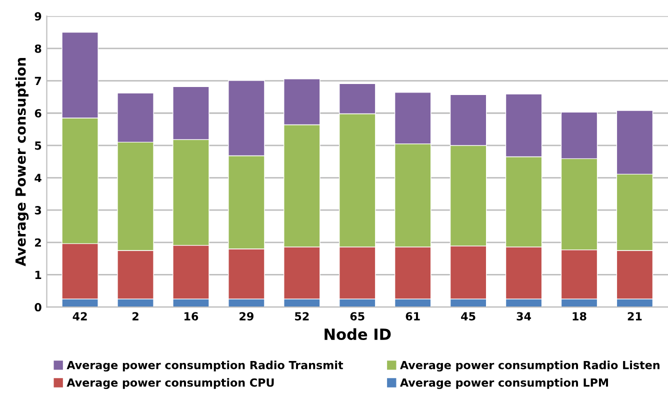  What do you see at coordinates (205, 366) in the screenshot?
I see `legend-label: Average power consumption Radio Transmit` at bounding box center [205, 366].